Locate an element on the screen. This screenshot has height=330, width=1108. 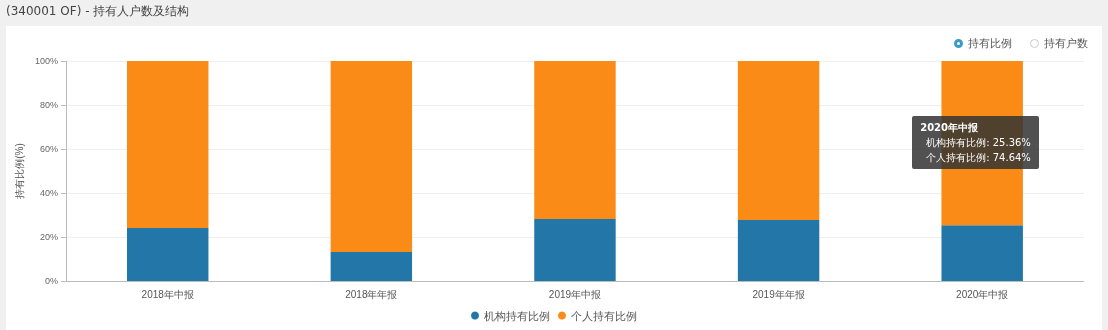
x-tick-label: 2019年中报 is located at coordinates (575, 294).